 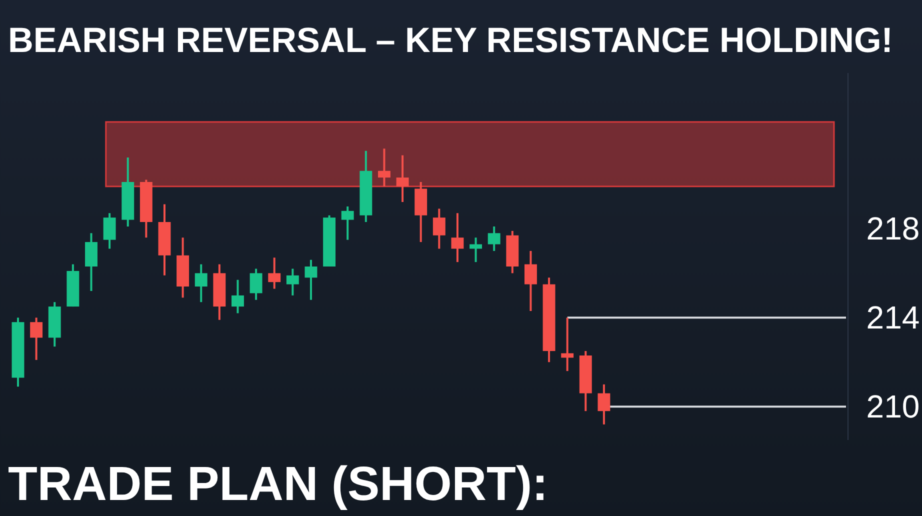 I want to click on text: TRADE PLAN (SHORT):, so click(x=278, y=484).